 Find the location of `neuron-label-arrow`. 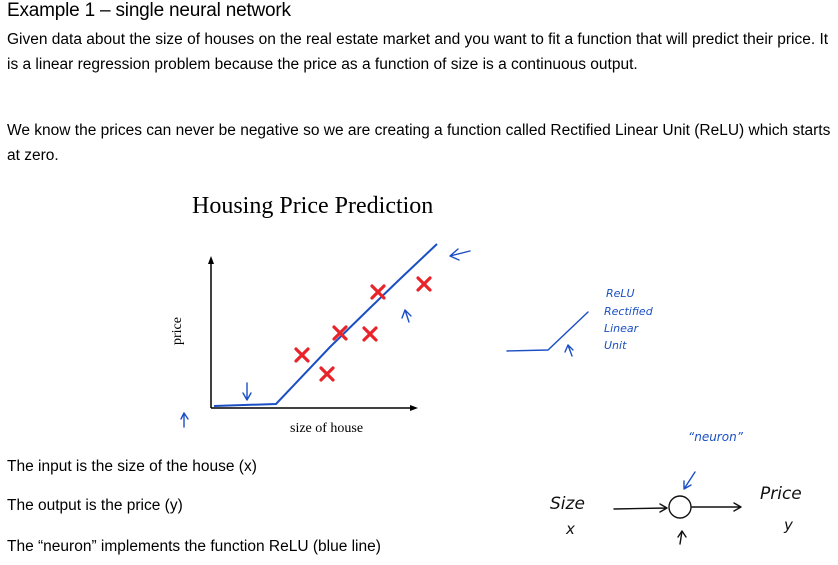

neuron-label-arrow is located at coordinates (689, 480).